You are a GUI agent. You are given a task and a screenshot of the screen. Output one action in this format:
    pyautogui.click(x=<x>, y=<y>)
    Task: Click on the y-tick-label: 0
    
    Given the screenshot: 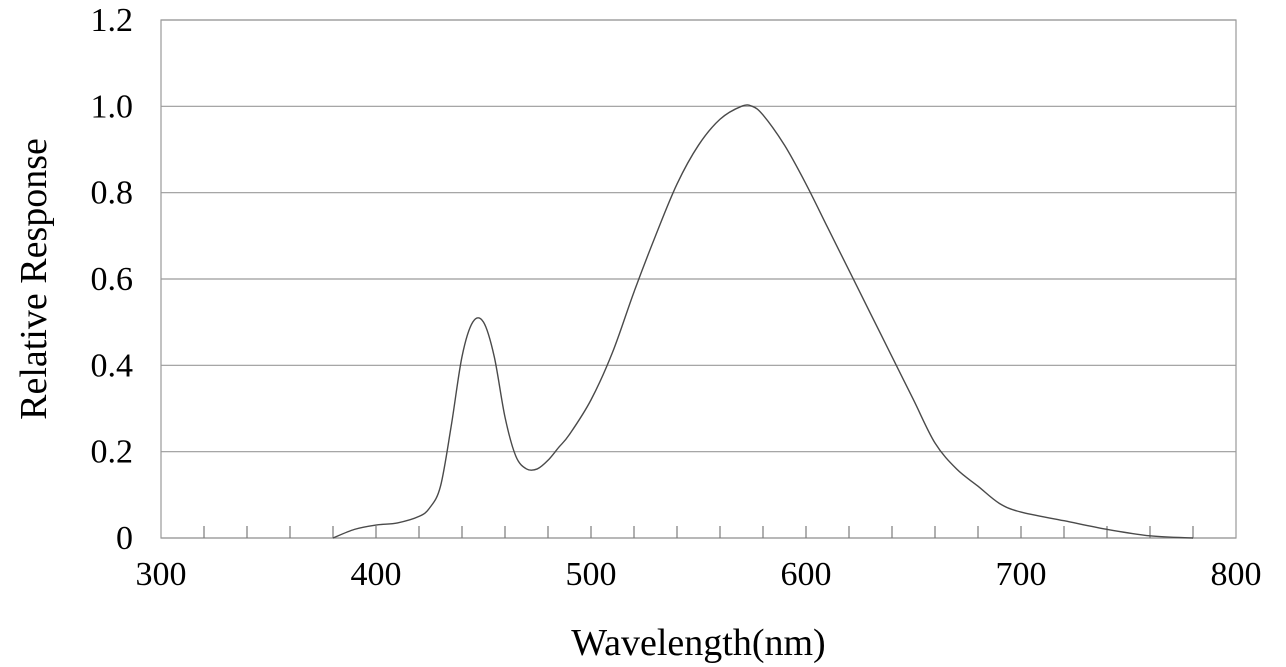 What is the action you would take?
    pyautogui.click(x=124, y=538)
    